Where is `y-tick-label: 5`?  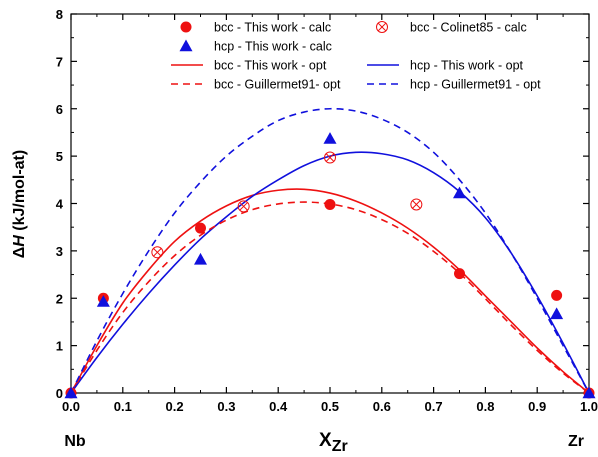
y-tick-label: 5 is located at coordinates (59, 156).